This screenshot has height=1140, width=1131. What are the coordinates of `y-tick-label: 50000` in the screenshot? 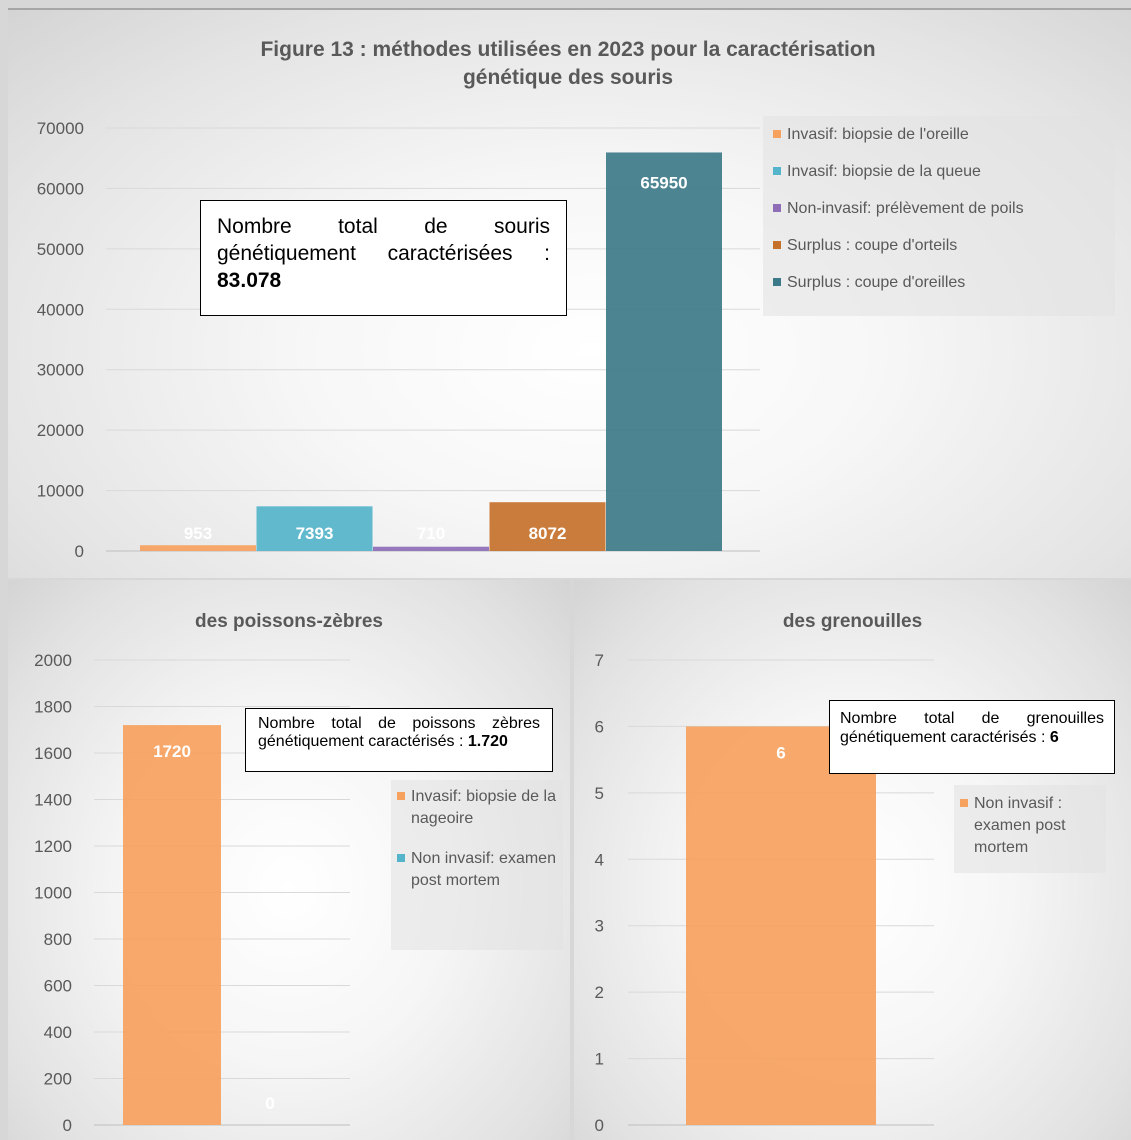 It's located at (60, 249).